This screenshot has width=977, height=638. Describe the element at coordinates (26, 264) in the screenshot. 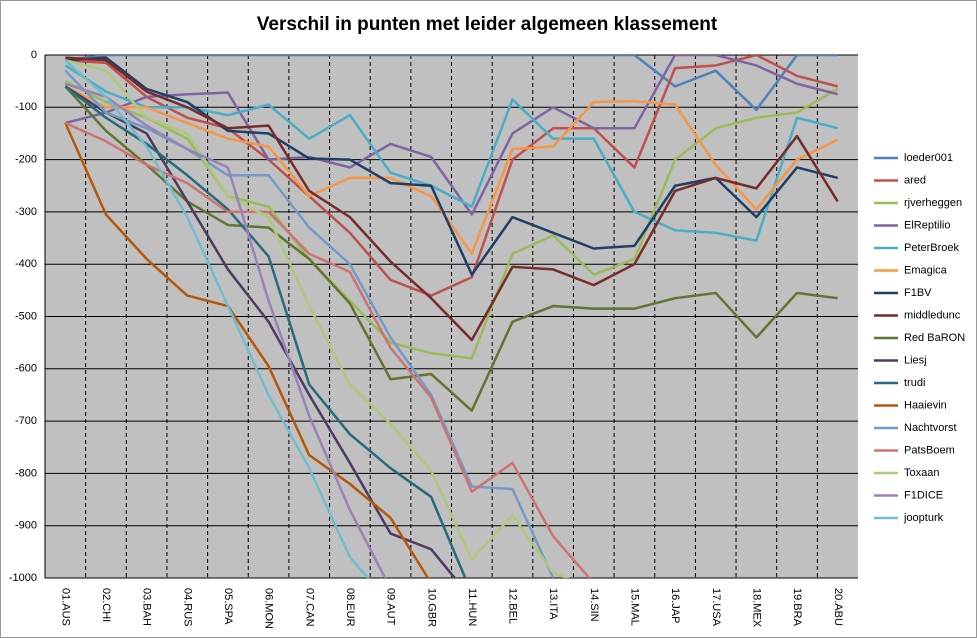

I see `y-tick-label: -400` at that location.